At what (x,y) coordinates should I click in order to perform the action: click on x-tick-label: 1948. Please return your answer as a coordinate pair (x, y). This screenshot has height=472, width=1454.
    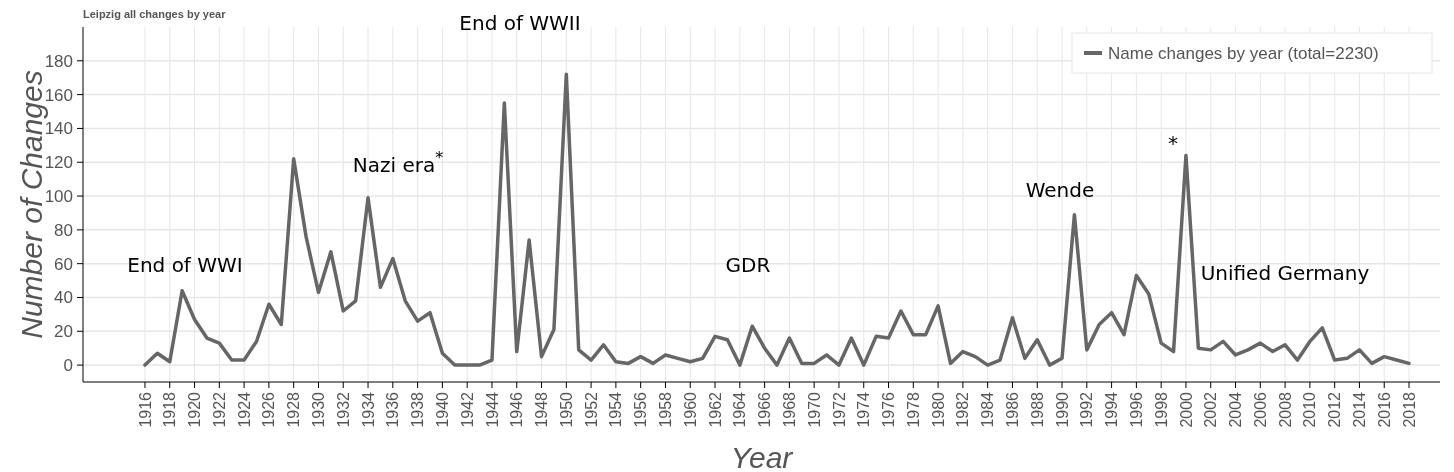
    Looking at the image, I should click on (542, 409).